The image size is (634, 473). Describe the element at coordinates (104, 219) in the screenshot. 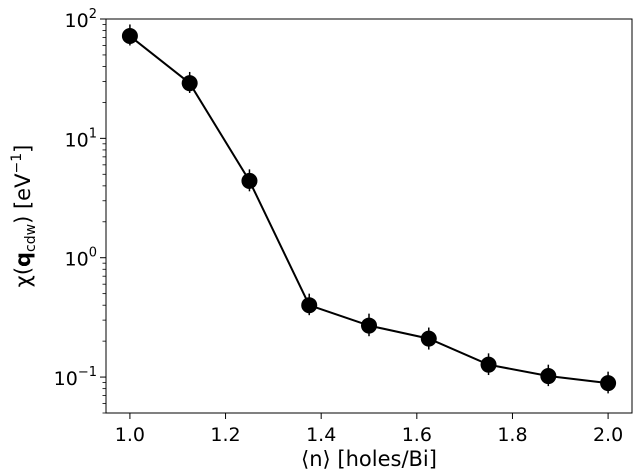

I see `y-minor-ticks` at that location.